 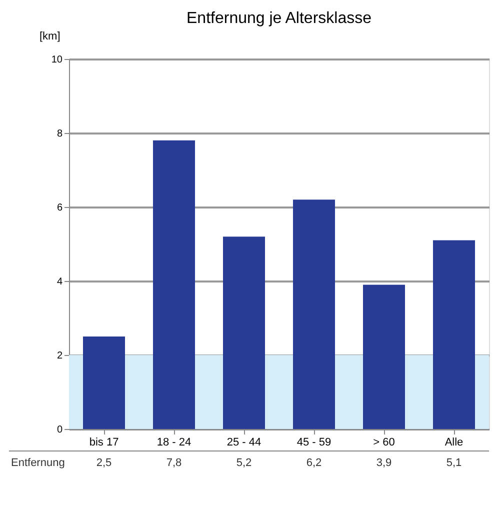 I want to click on data-label: 7,8, so click(x=174, y=463).